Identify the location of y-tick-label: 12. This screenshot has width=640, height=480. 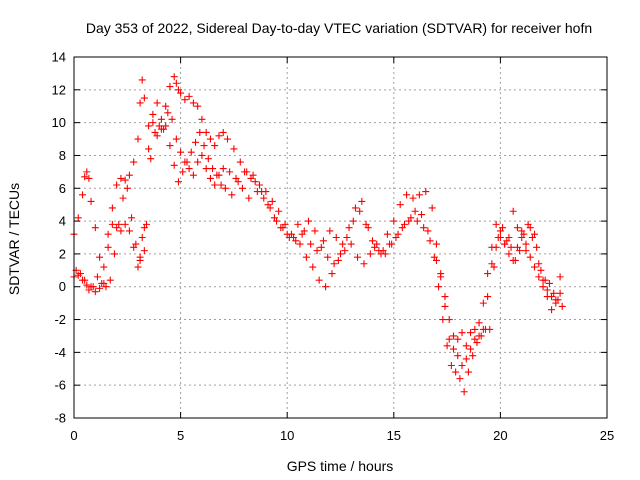
(59, 89).